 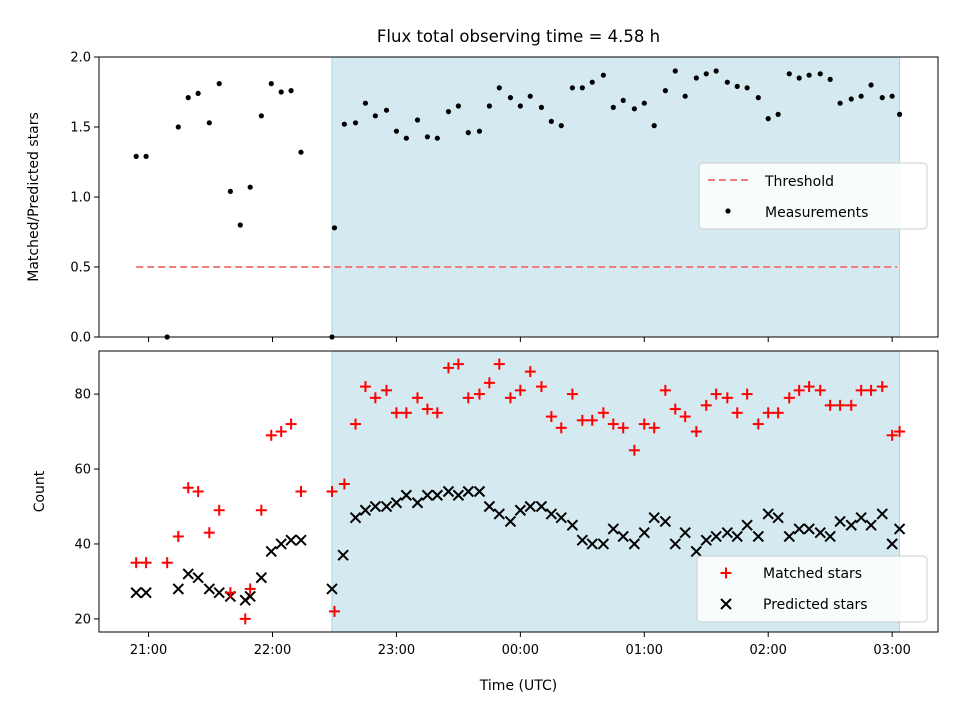 I want to click on legend-predicted-label: Predicted stars, so click(x=815, y=605).